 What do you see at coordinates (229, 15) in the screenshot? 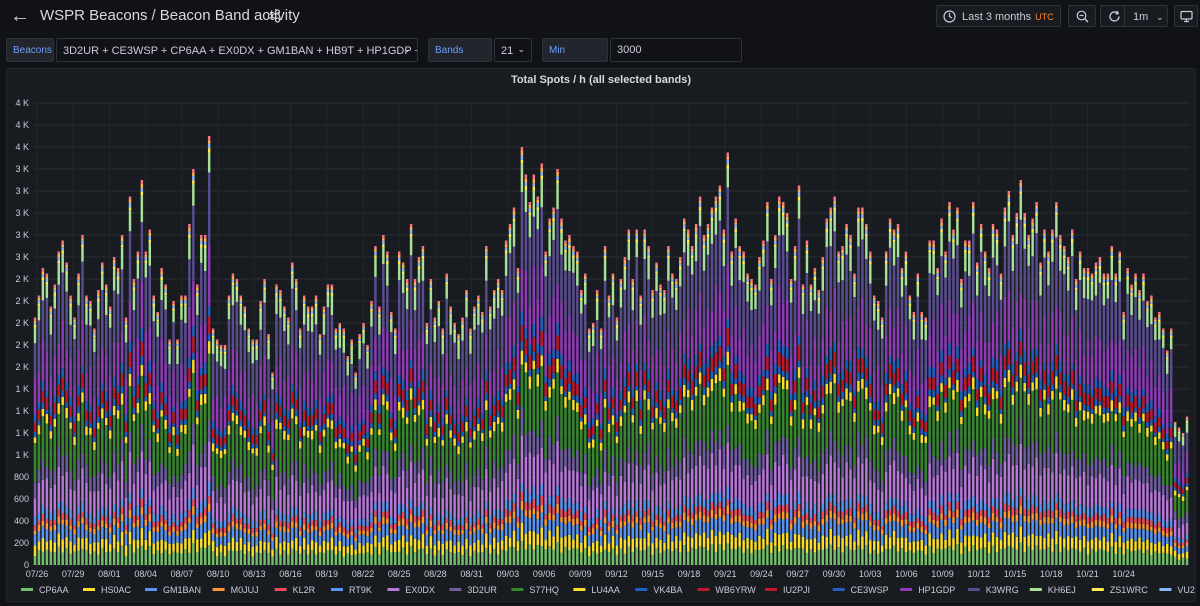
I see `dashboard-title: Beacon Band activity` at bounding box center [229, 15].